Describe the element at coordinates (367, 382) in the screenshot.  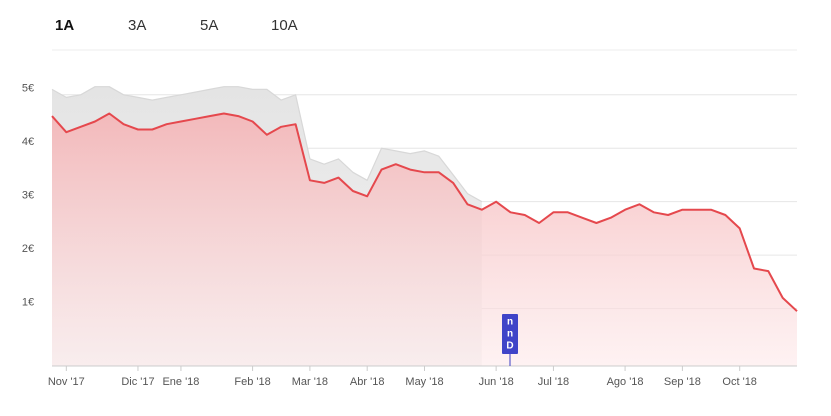
I see `x-tick-label: Abr '18` at that location.